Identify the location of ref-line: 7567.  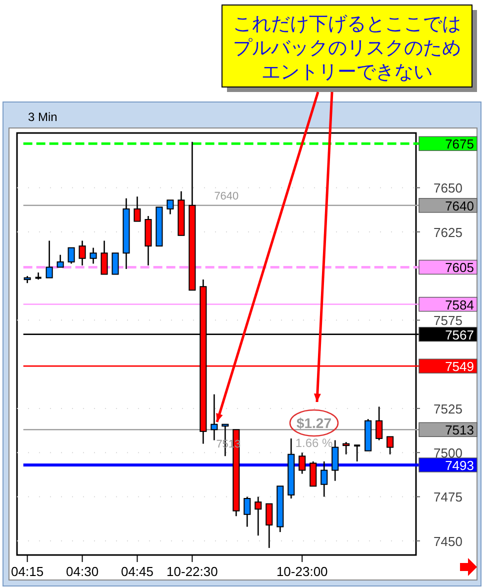
(250, 334).